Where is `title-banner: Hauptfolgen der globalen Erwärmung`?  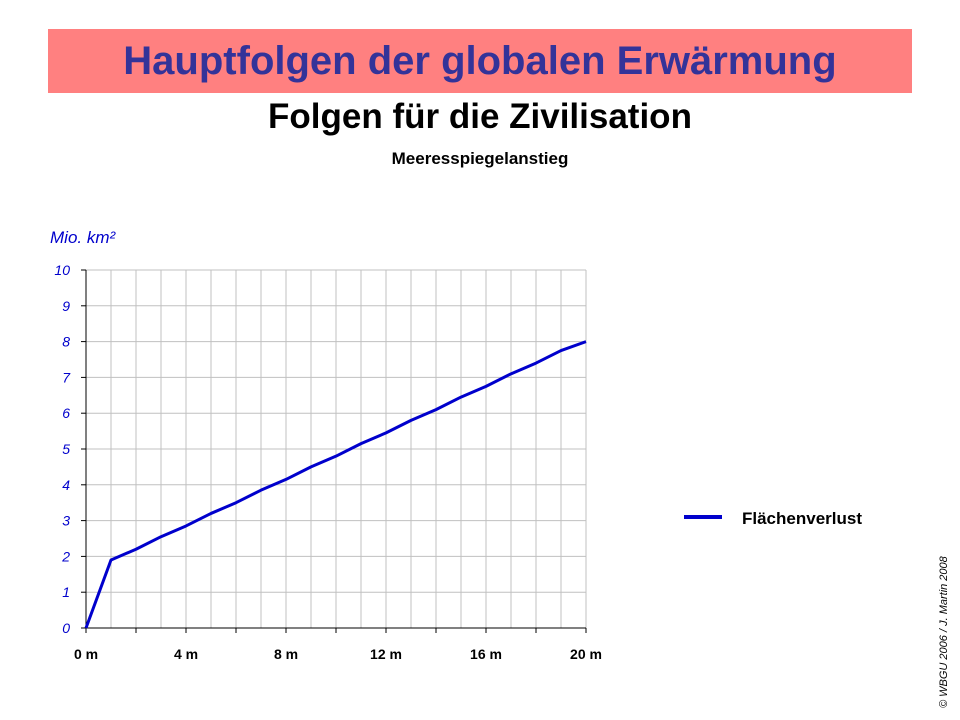
title-banner: Hauptfolgen der globalen Erwärmung is located at coordinates (480, 61).